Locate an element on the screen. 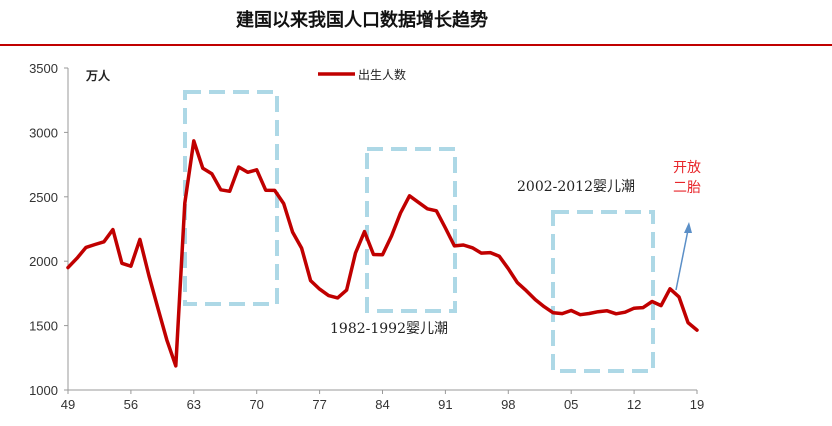 The width and height of the screenshot is (832, 426). y-tick-label: 1000 is located at coordinates (43, 390).